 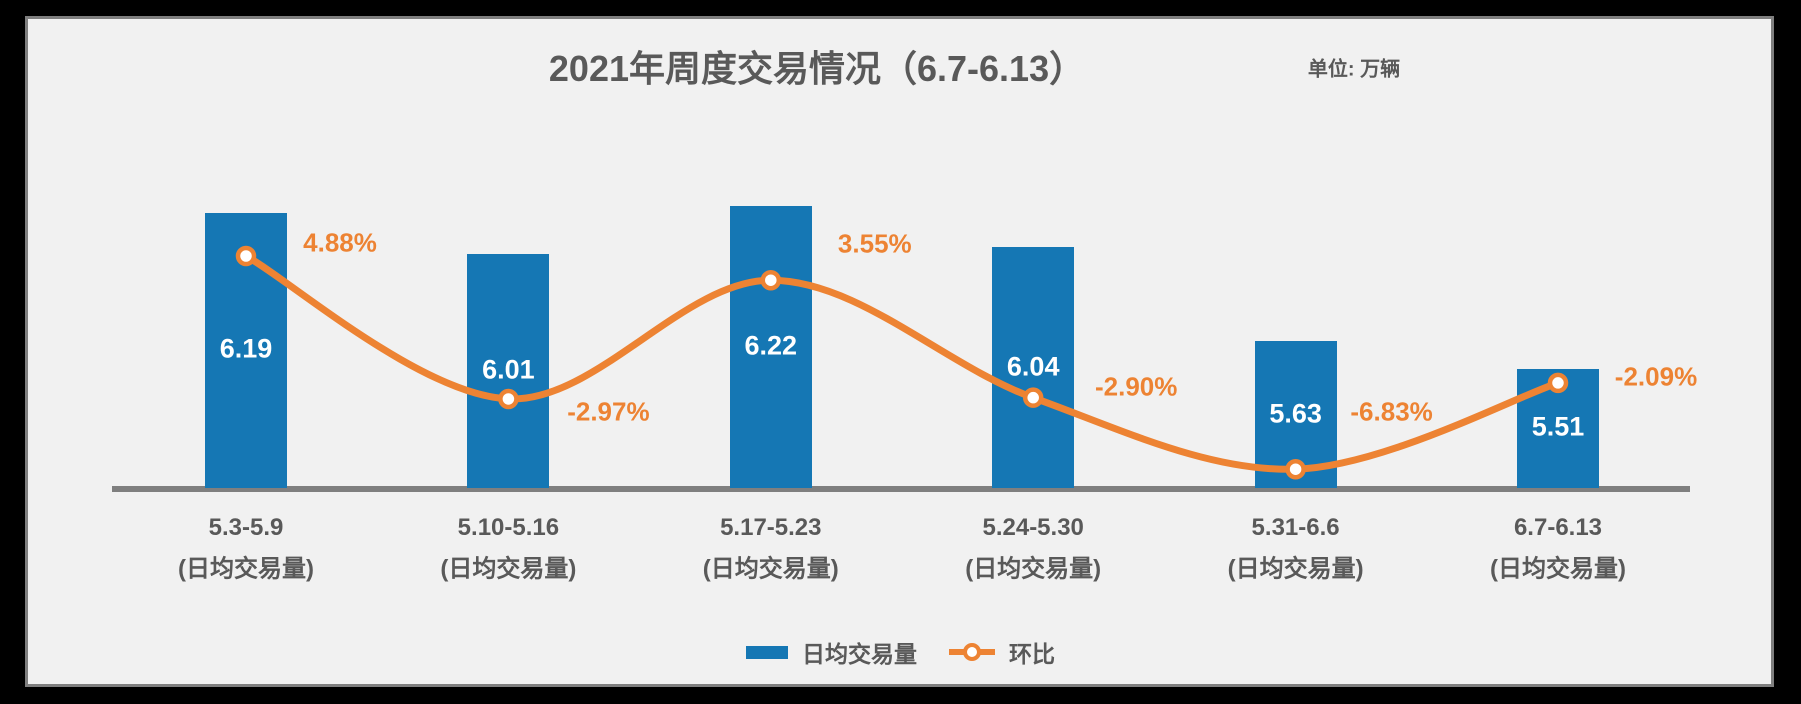 I want to click on bar-value-label: 5.51, so click(x=1558, y=426).